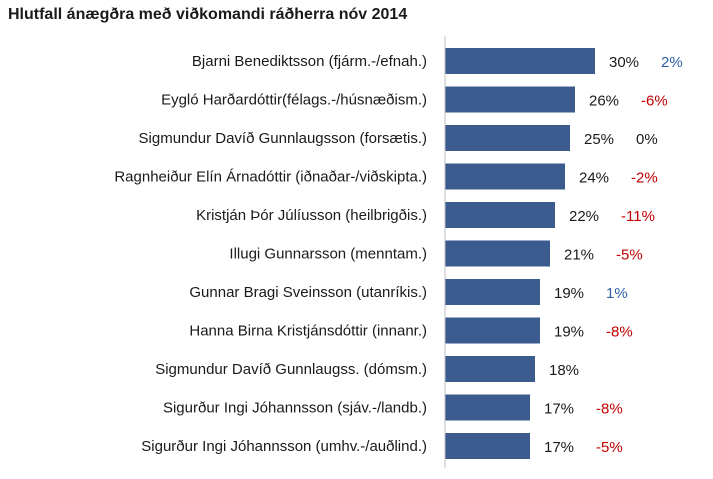 The height and width of the screenshot is (479, 713). Describe the element at coordinates (564, 370) in the screenshot. I see `value-label: 18%` at that location.